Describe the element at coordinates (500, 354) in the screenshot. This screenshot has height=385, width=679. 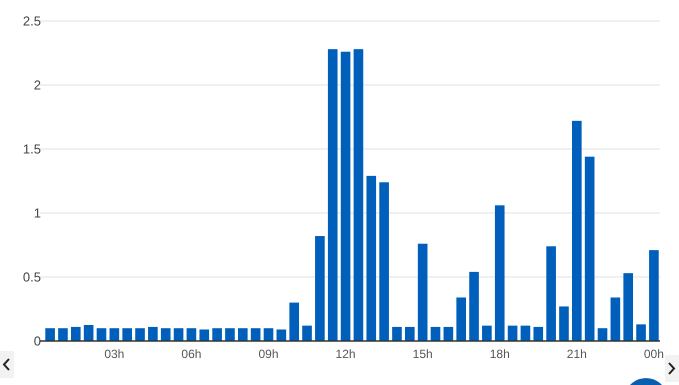
I see `x-tick-label: 18h` at that location.